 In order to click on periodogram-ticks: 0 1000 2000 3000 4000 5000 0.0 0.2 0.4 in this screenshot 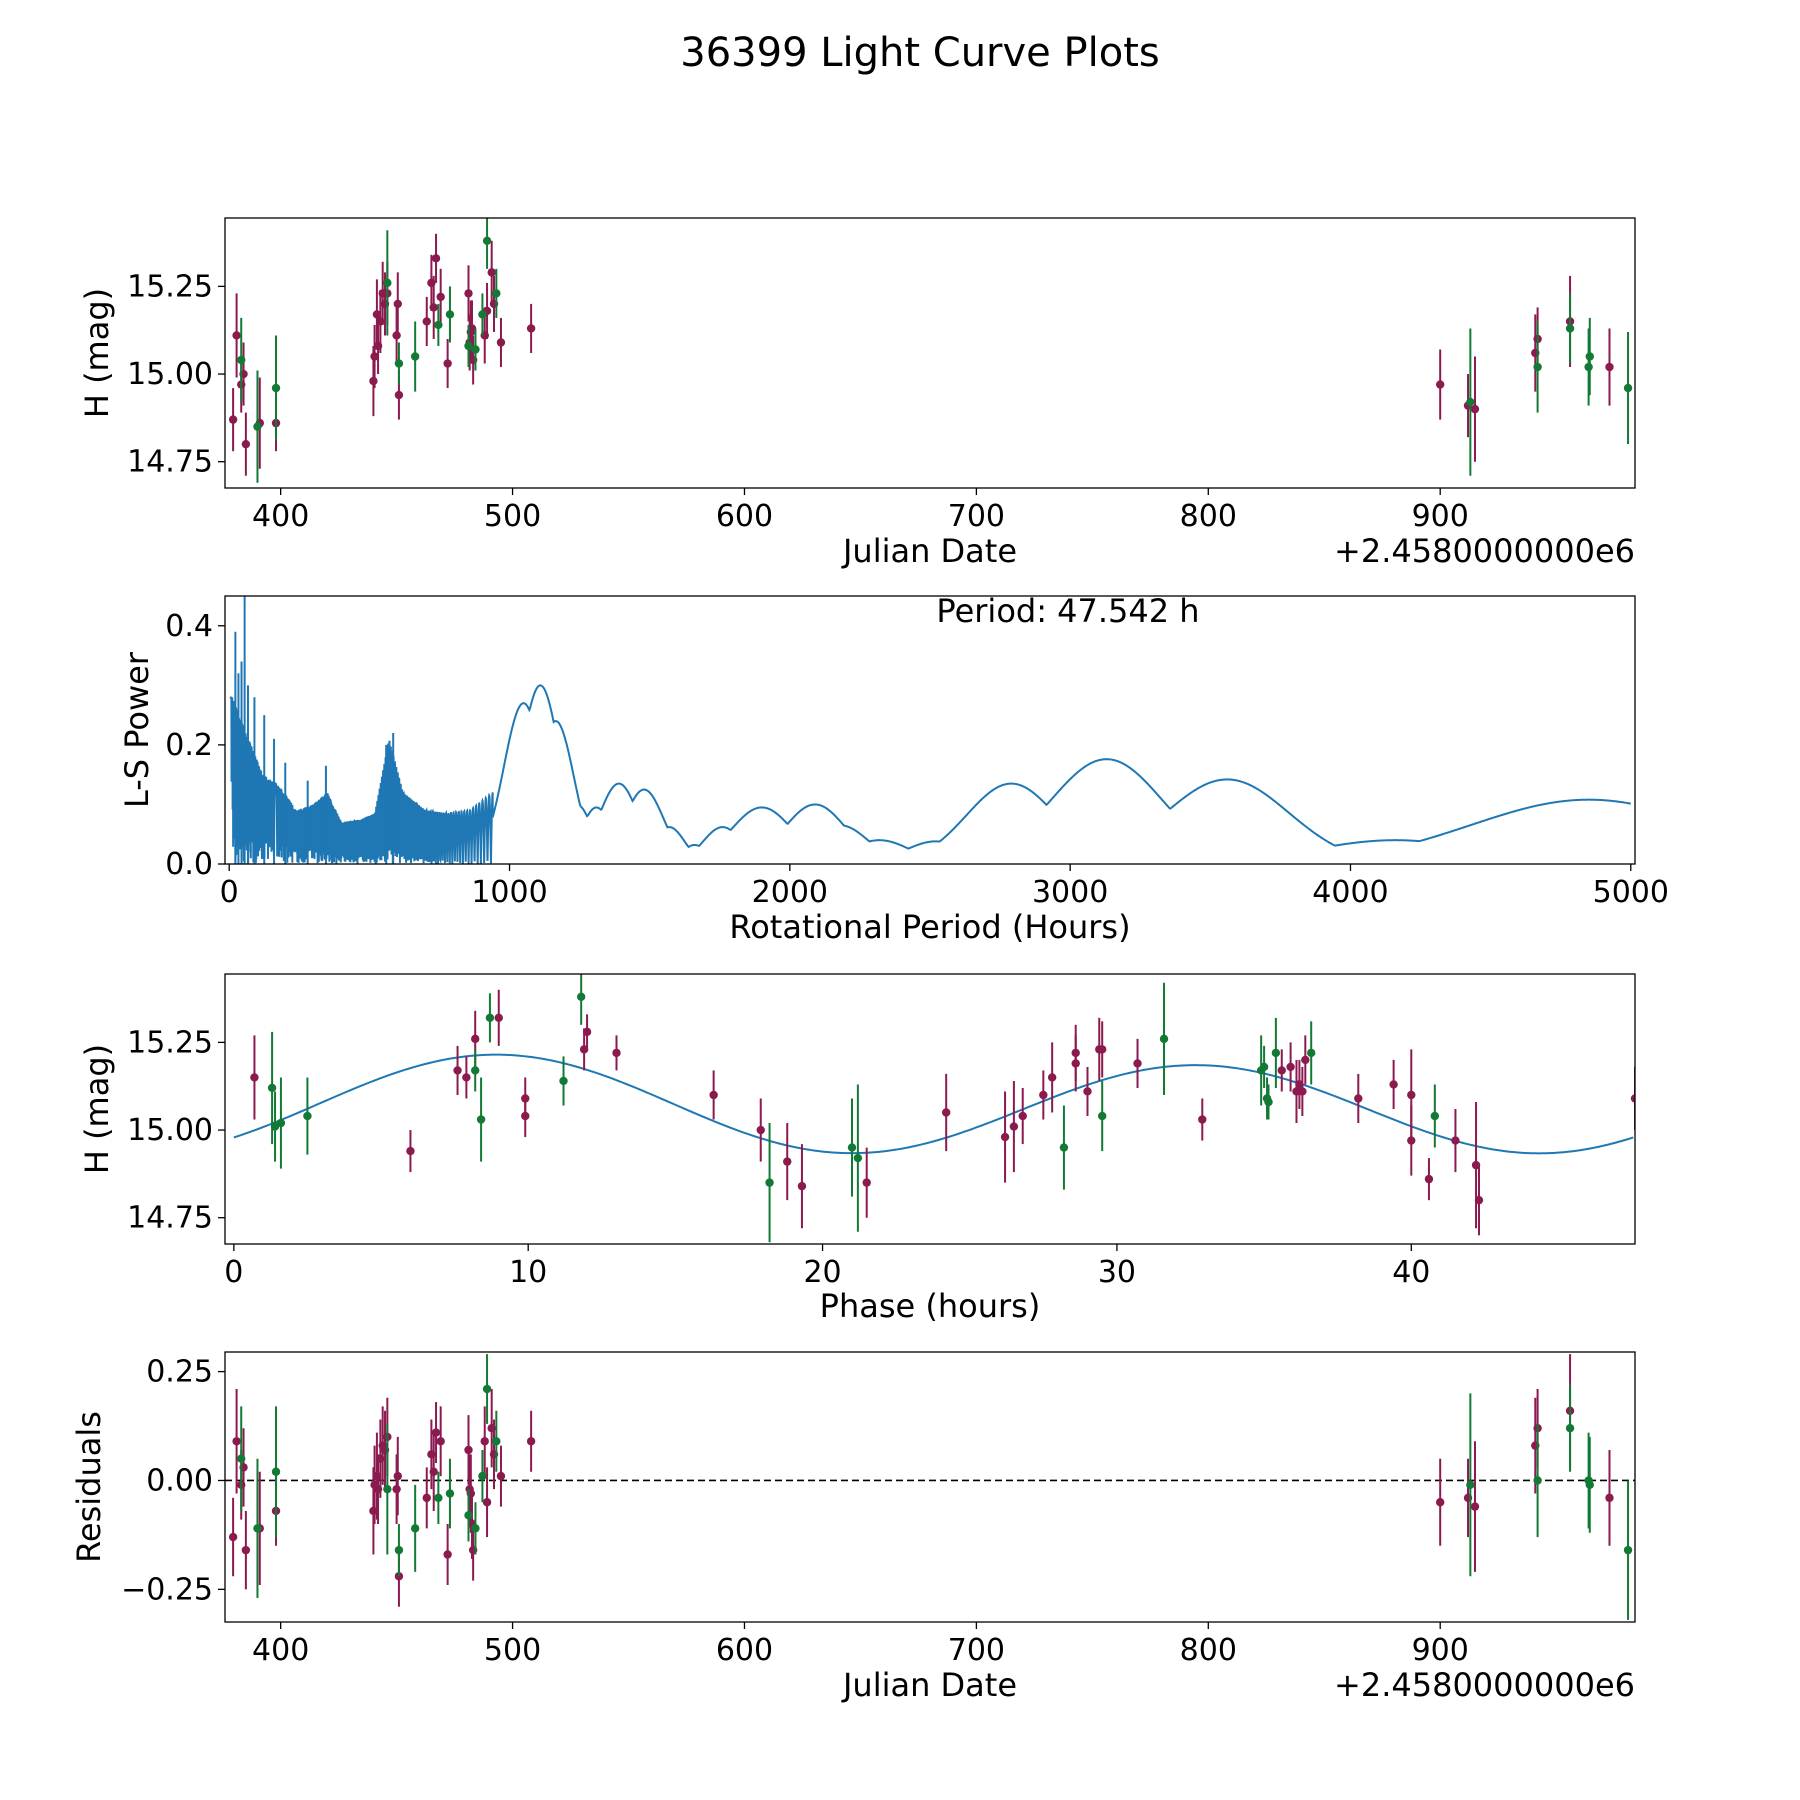, I will do `click(917, 759)`.